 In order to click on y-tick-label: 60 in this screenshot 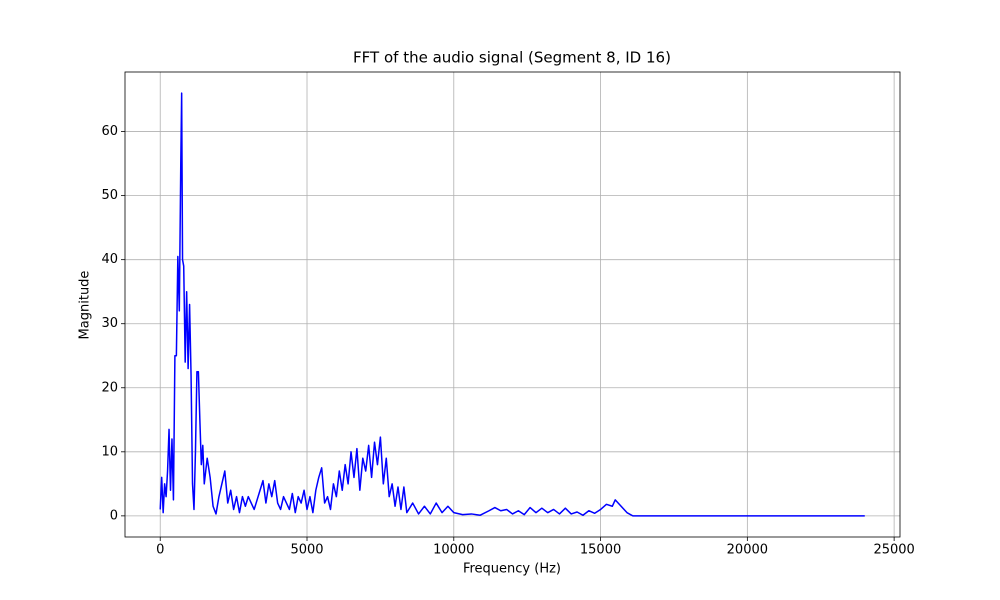, I will do `click(109, 131)`.